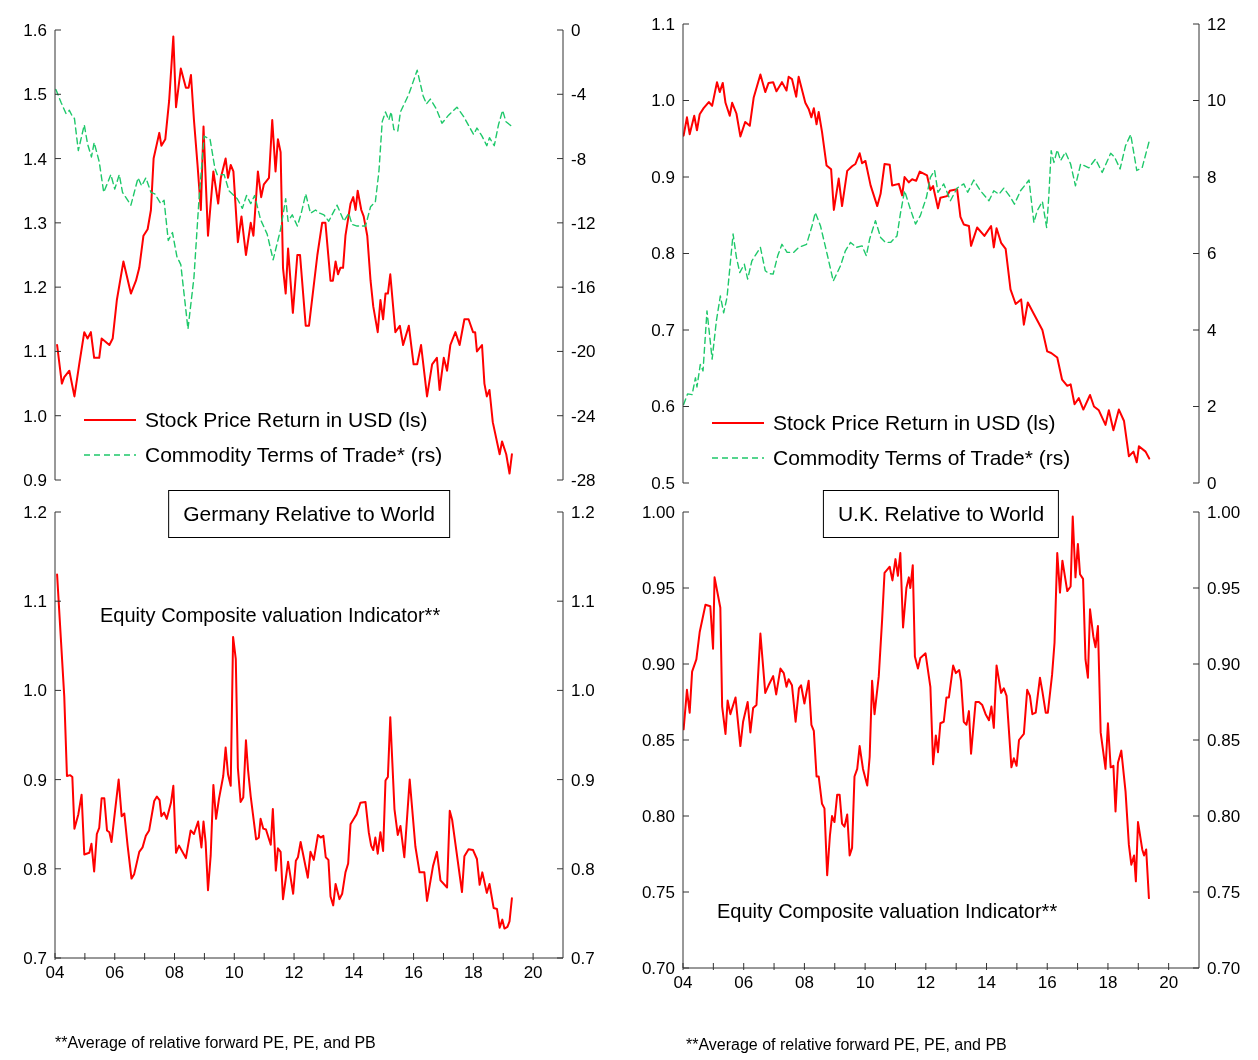 This screenshot has width=1258, height=1060. What do you see at coordinates (663, 483) in the screenshot?
I see `y-tick-label: 0.5` at bounding box center [663, 483].